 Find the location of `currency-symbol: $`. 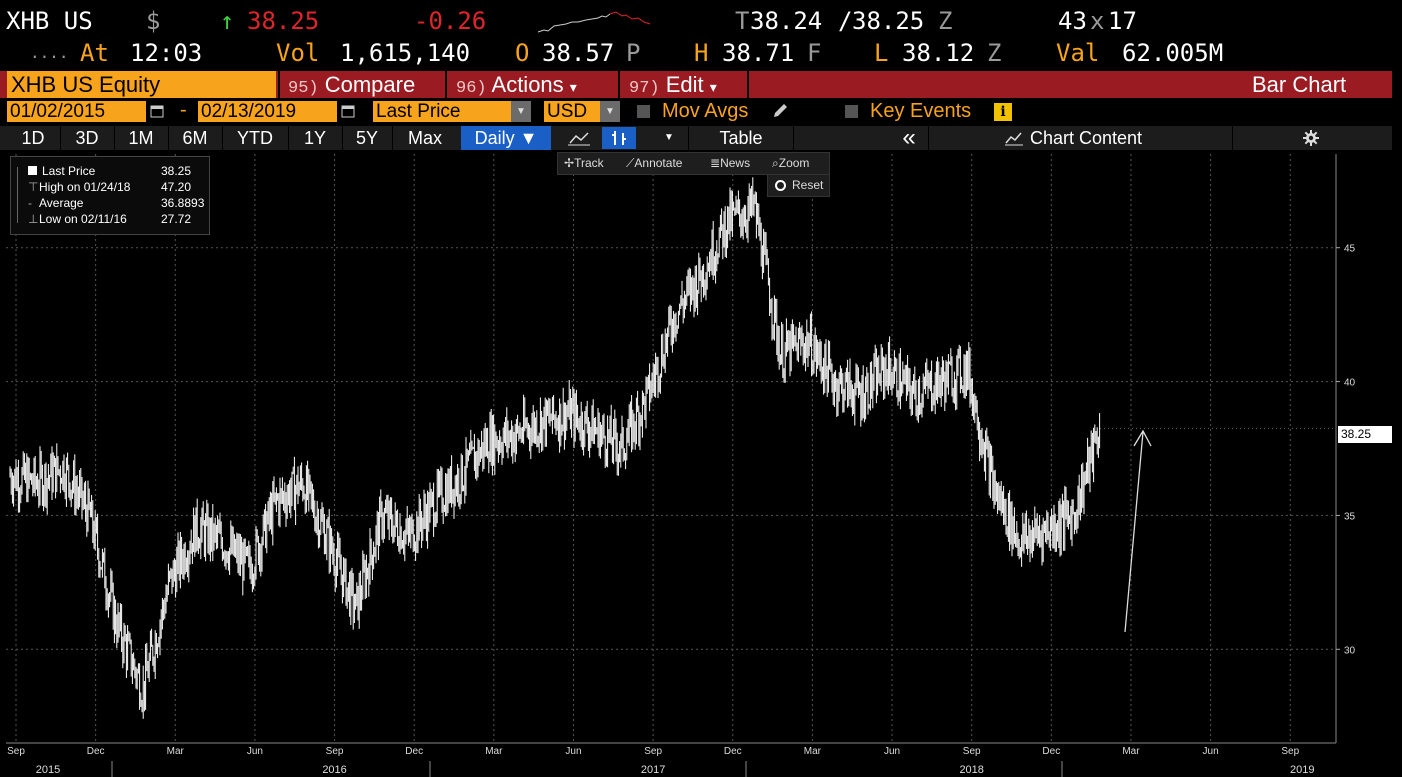

currency-symbol: $ is located at coordinates (153, 21).